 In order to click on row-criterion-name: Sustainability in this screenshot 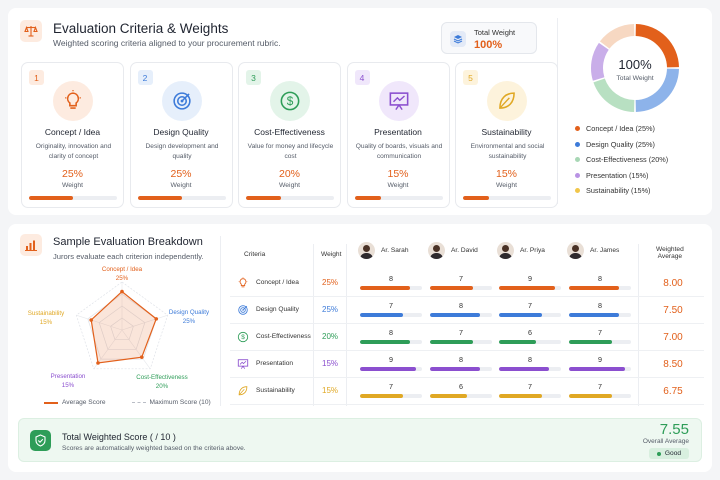, I will do `click(275, 390)`.